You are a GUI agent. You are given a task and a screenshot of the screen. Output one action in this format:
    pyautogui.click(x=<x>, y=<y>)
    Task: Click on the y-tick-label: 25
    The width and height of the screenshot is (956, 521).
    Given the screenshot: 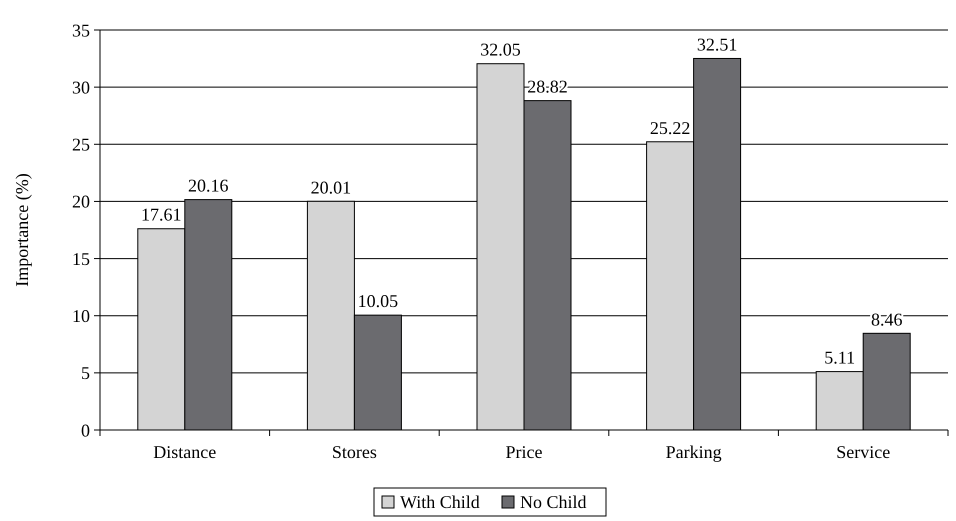 What is the action you would take?
    pyautogui.click(x=81, y=144)
    